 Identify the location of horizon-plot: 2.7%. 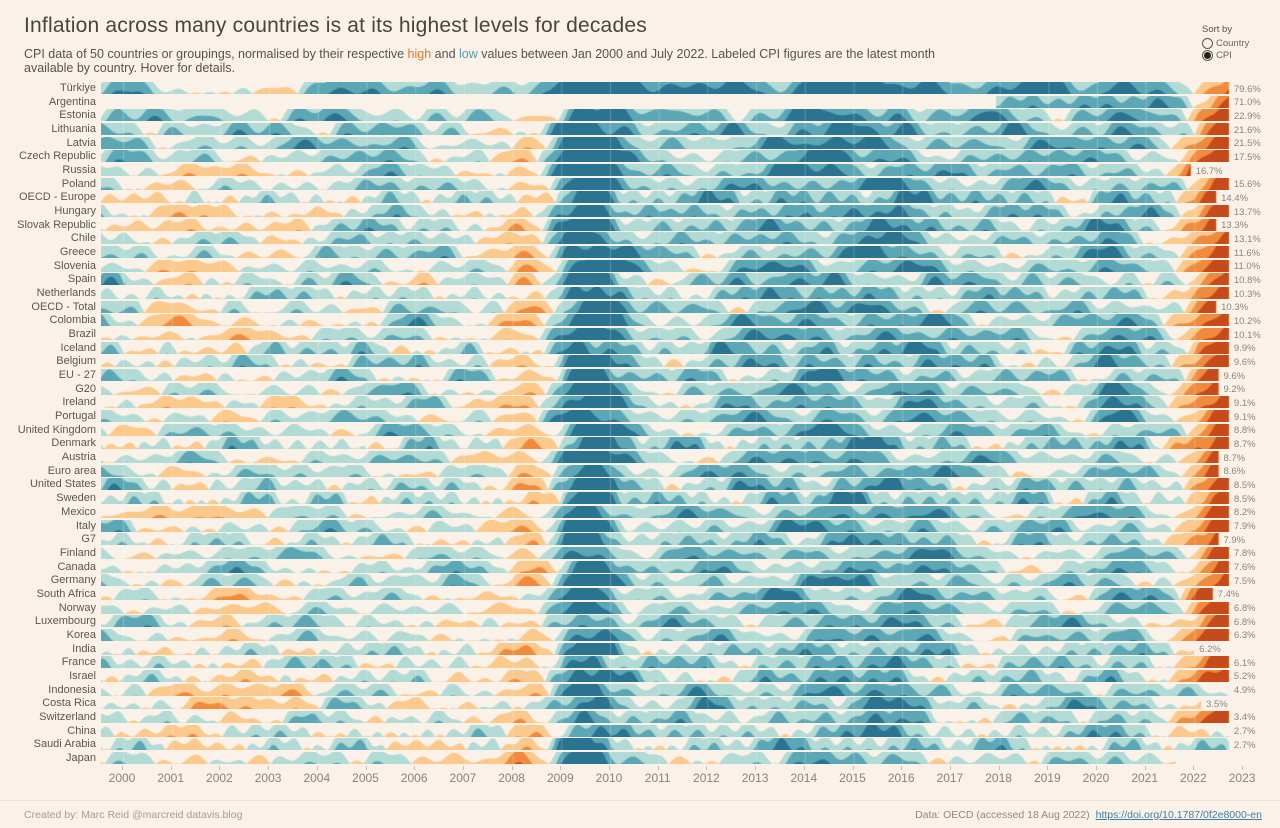
(680, 744).